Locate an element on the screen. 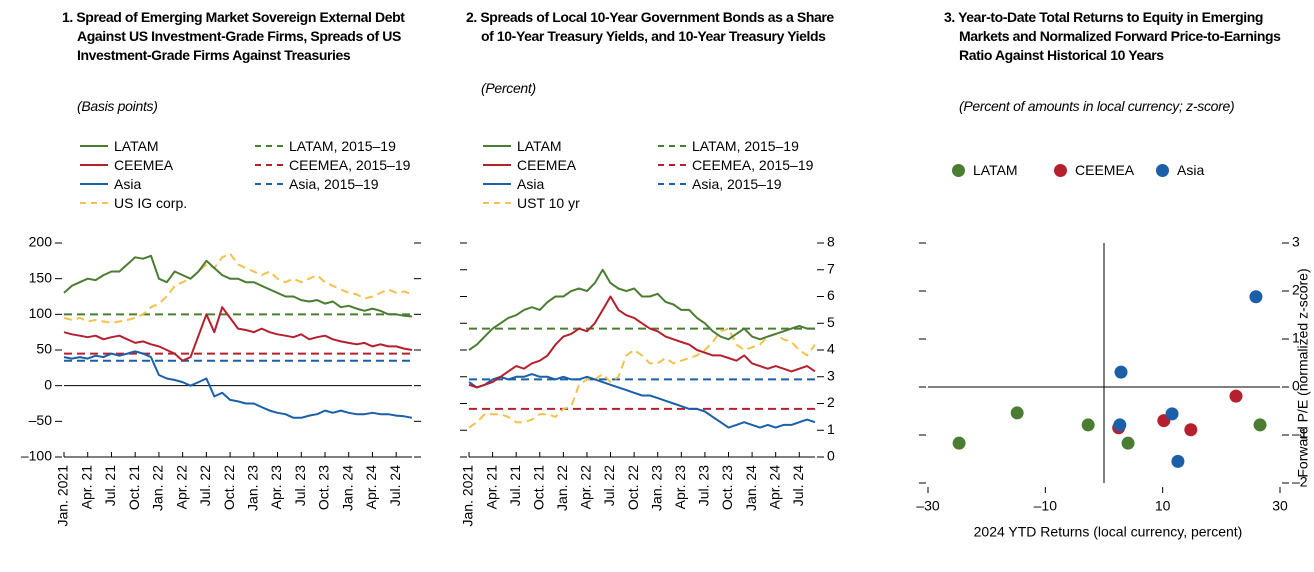 The height and width of the screenshot is (572, 1314). x-tick-label: Jan. 24 is located at coordinates (347, 488).